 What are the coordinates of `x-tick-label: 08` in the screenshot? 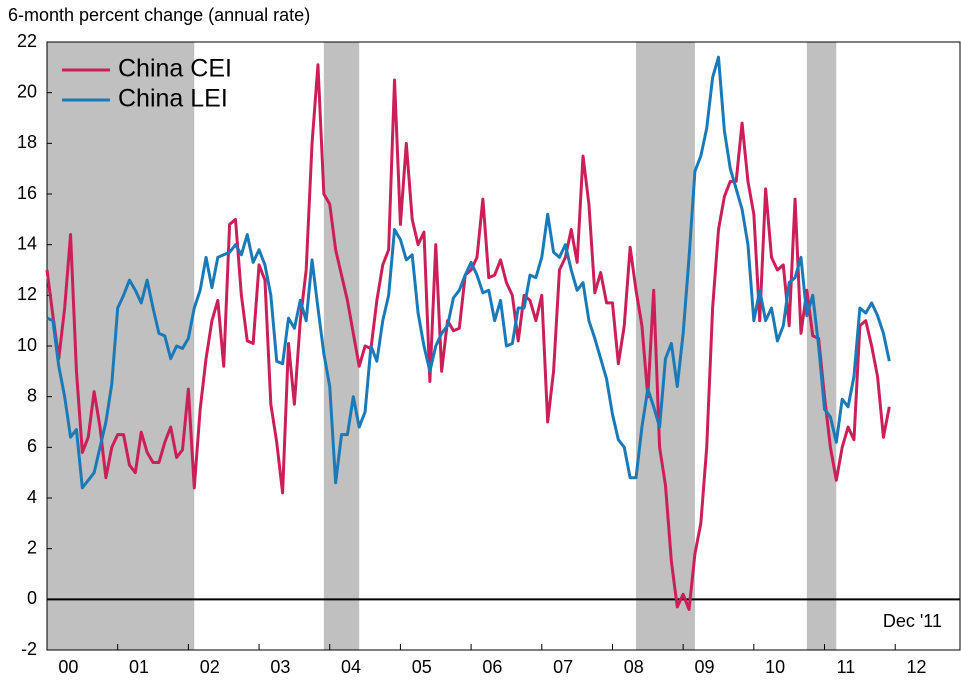 It's located at (634, 667).